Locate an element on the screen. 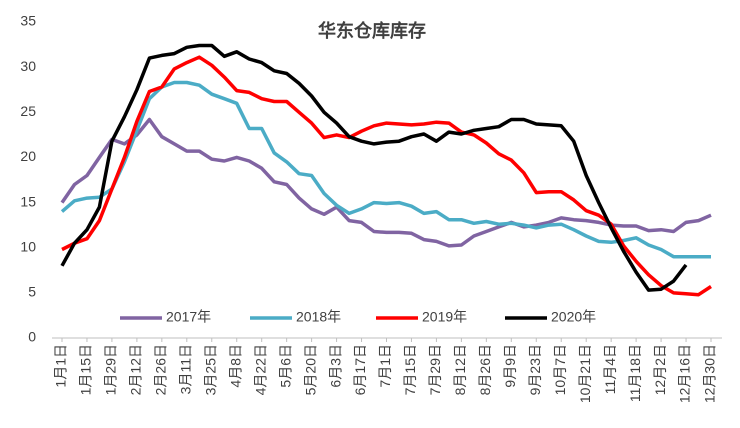  y-tick-label: 0 is located at coordinates (32, 337).